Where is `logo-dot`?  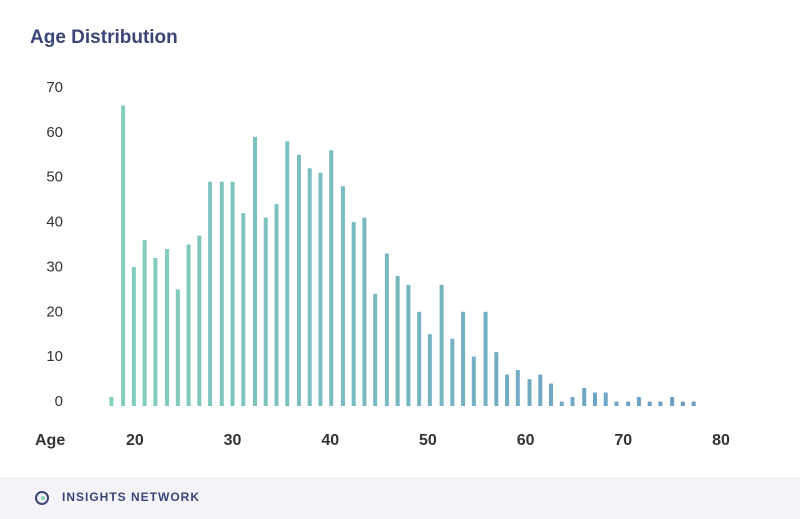
logo-dot is located at coordinates (43, 498).